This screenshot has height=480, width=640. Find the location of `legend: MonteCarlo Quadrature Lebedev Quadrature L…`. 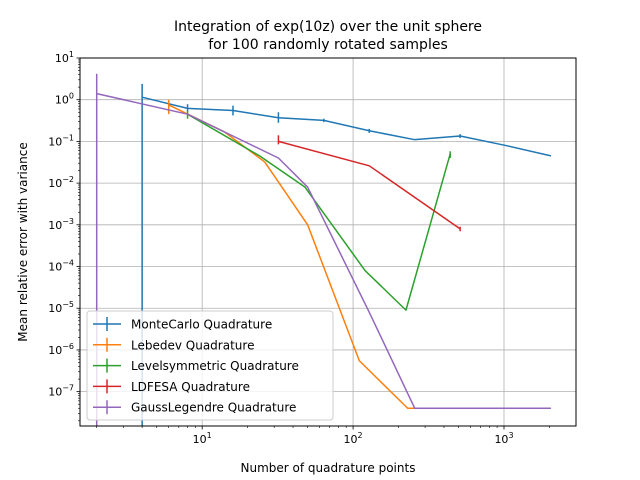

legend: MonteCarlo Quadrature Lebedev Quadrature L… is located at coordinates (210, 365).